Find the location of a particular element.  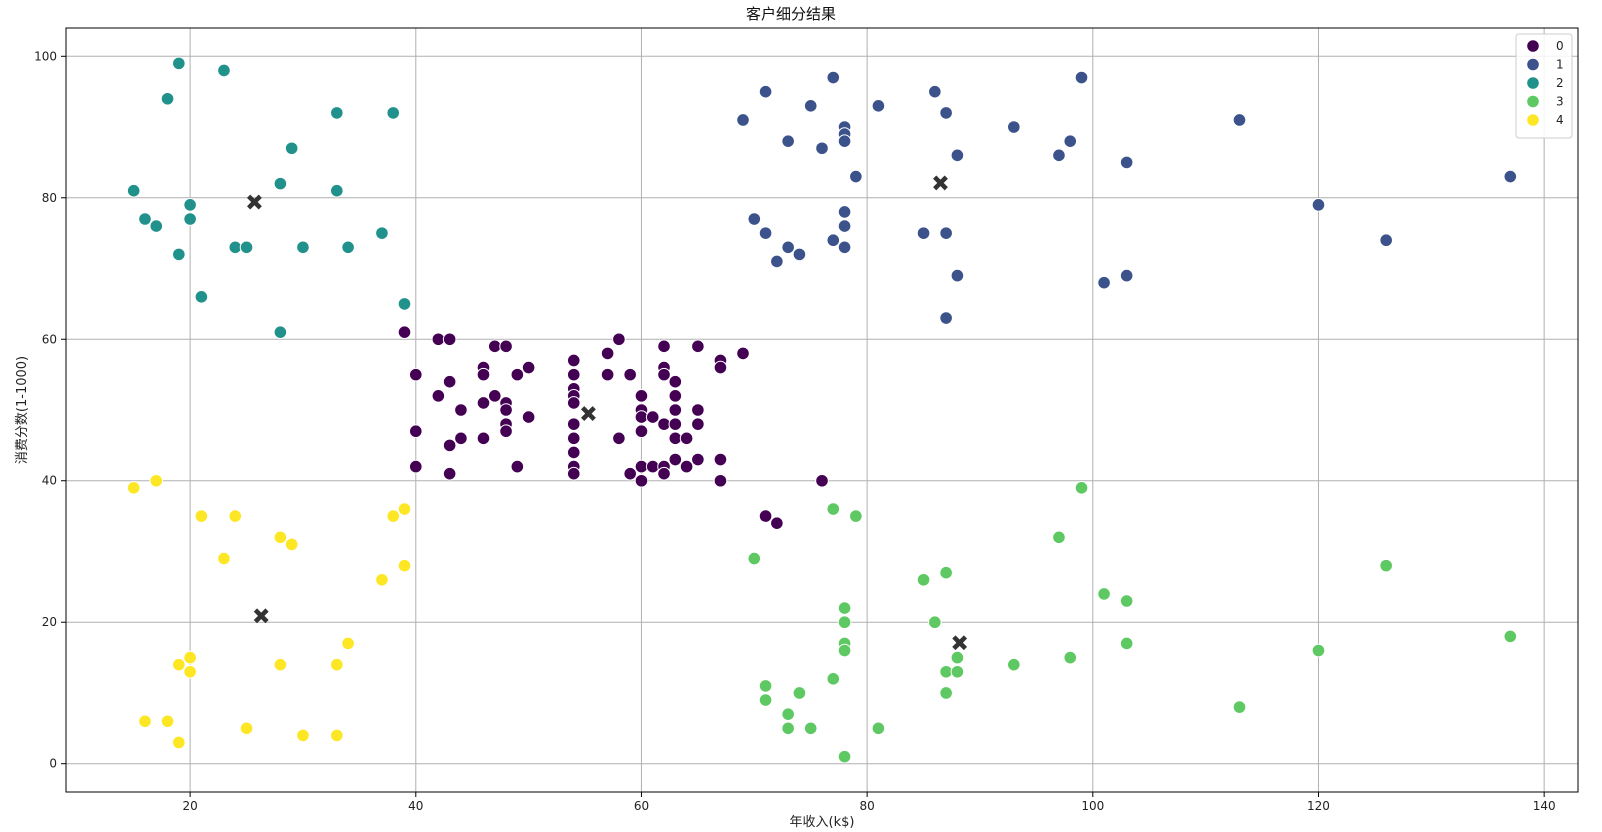

y-axis-ticks: 0 20 40 60 80 100 is located at coordinates (50, 410).